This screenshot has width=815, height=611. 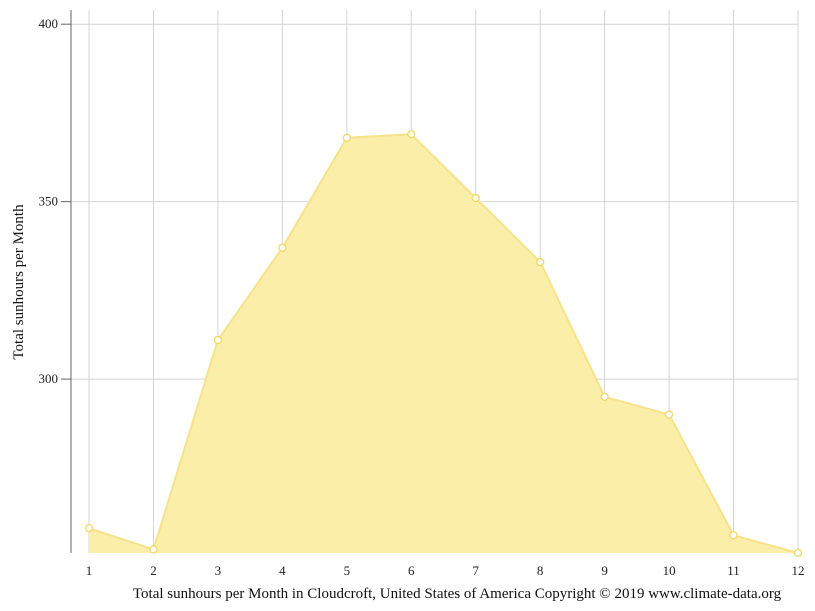 What do you see at coordinates (218, 570) in the screenshot?
I see `x-tick-label-3: 3` at bounding box center [218, 570].